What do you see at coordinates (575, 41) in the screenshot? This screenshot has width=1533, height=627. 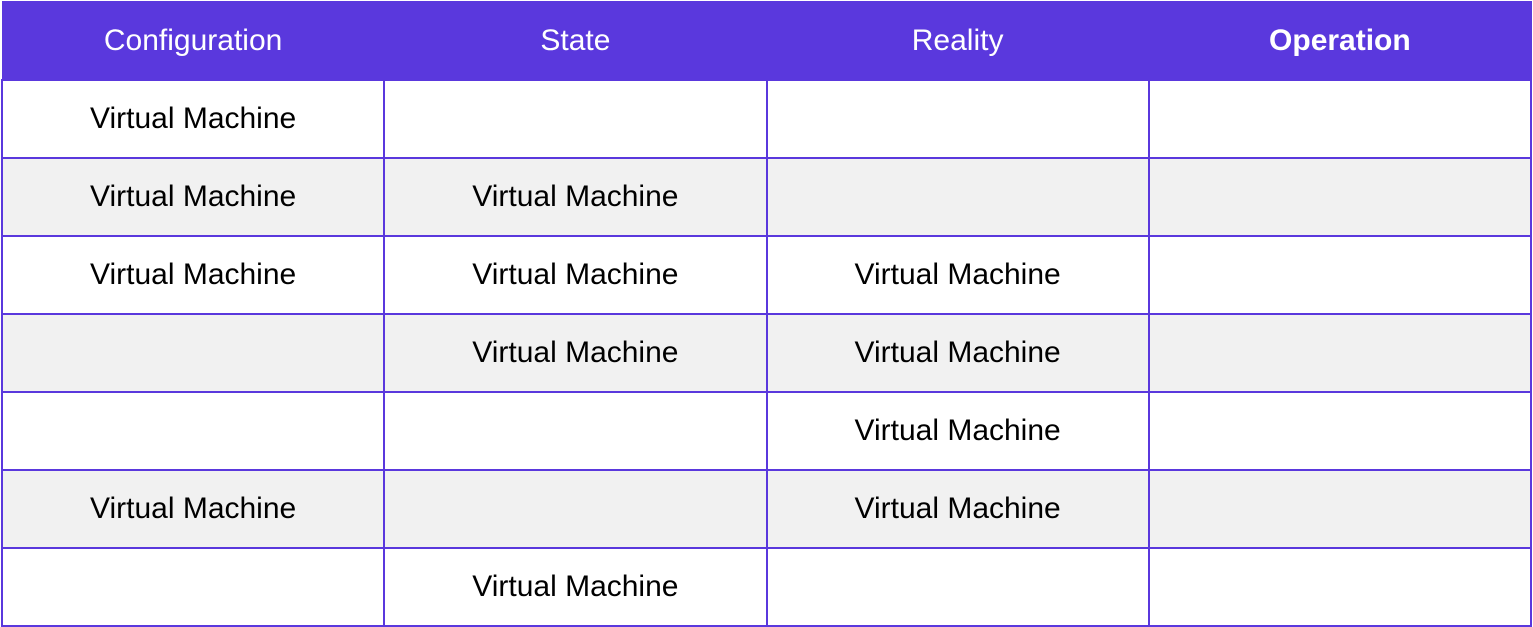 I see `column-header-state: State` at bounding box center [575, 41].